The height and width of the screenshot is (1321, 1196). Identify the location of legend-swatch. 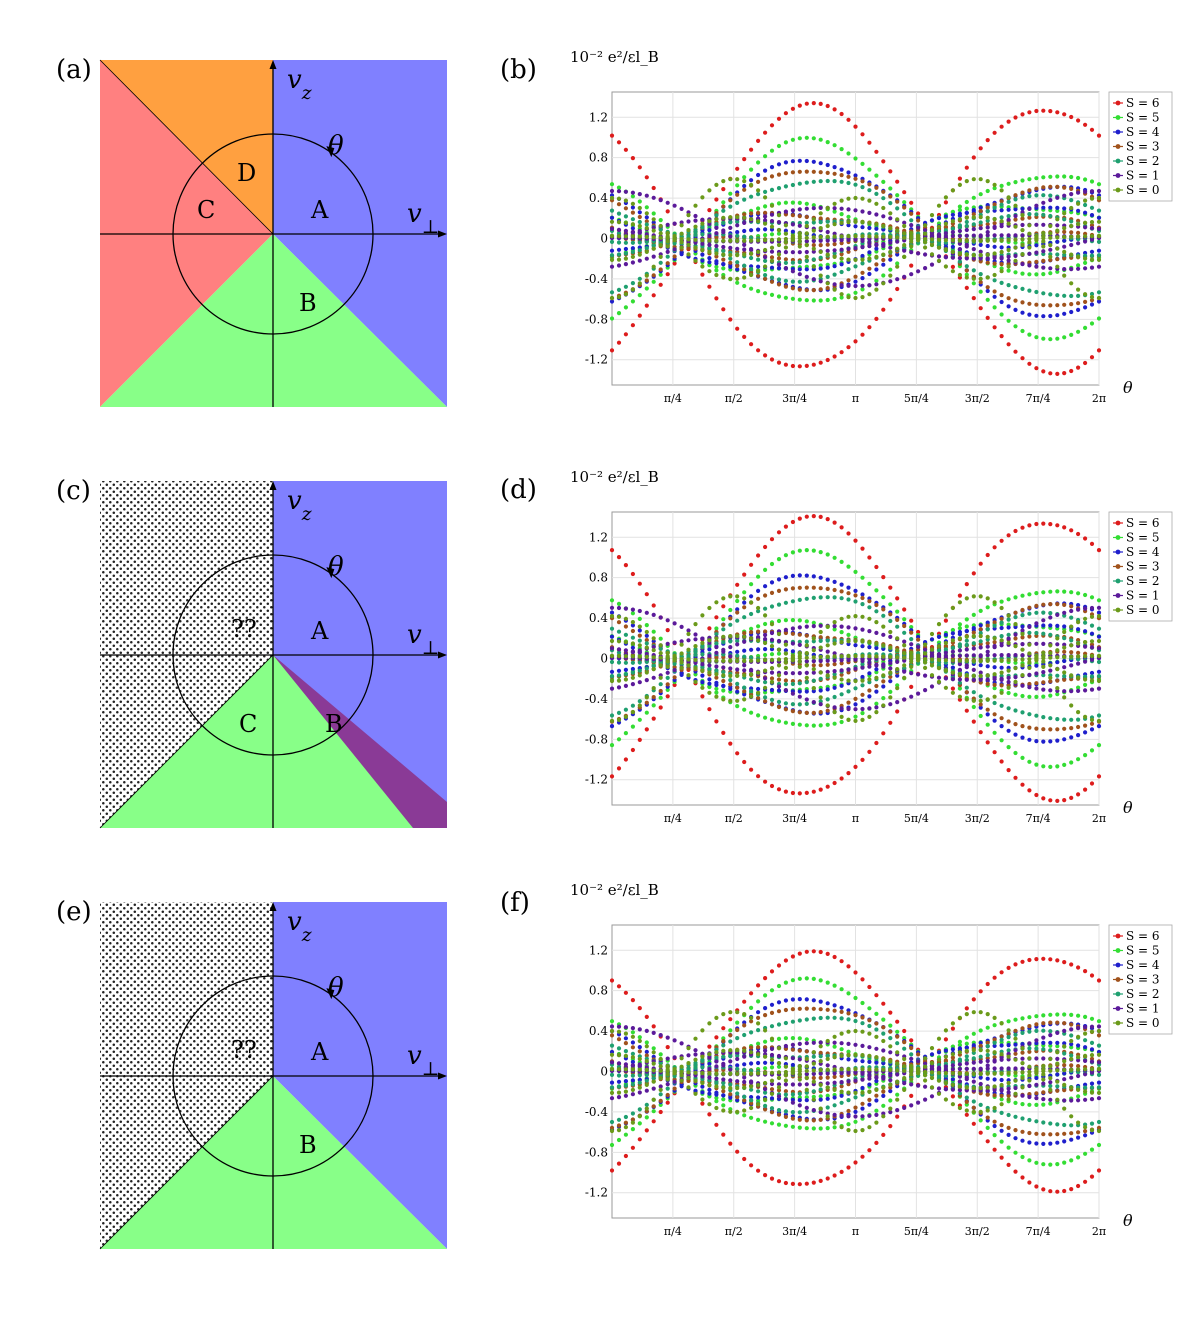
(1118, 581).